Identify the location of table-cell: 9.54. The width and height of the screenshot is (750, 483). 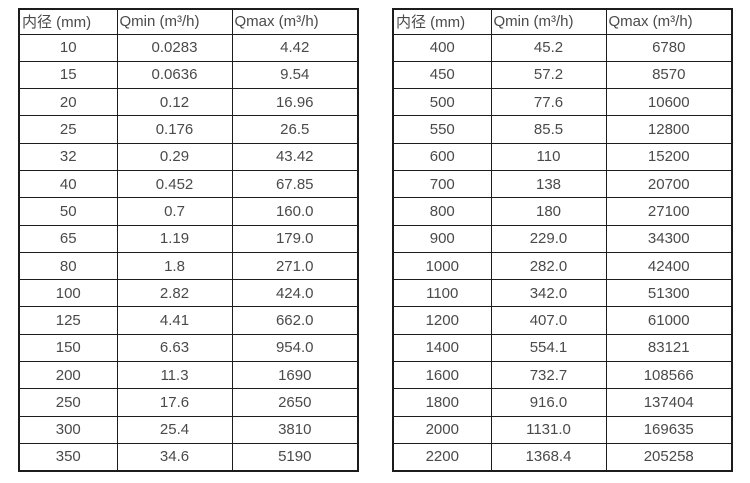
(295, 75).